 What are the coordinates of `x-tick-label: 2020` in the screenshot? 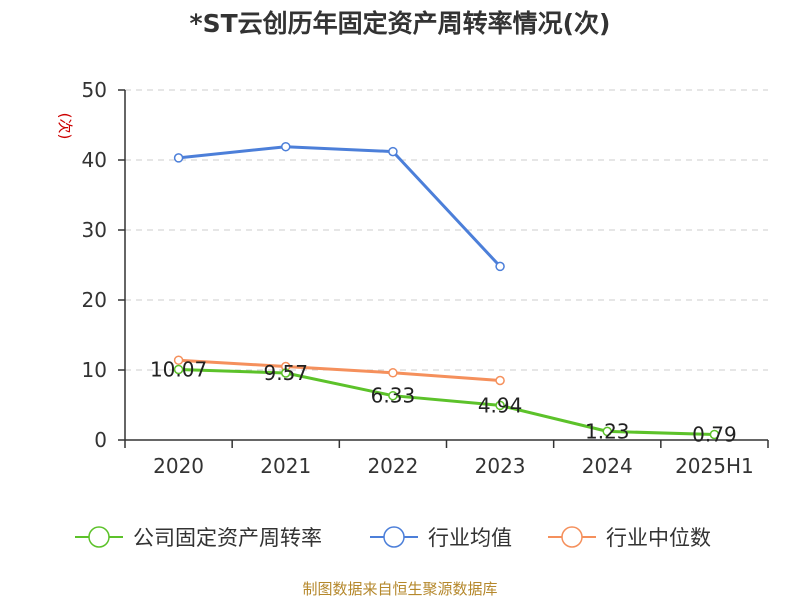 It's located at (178, 466).